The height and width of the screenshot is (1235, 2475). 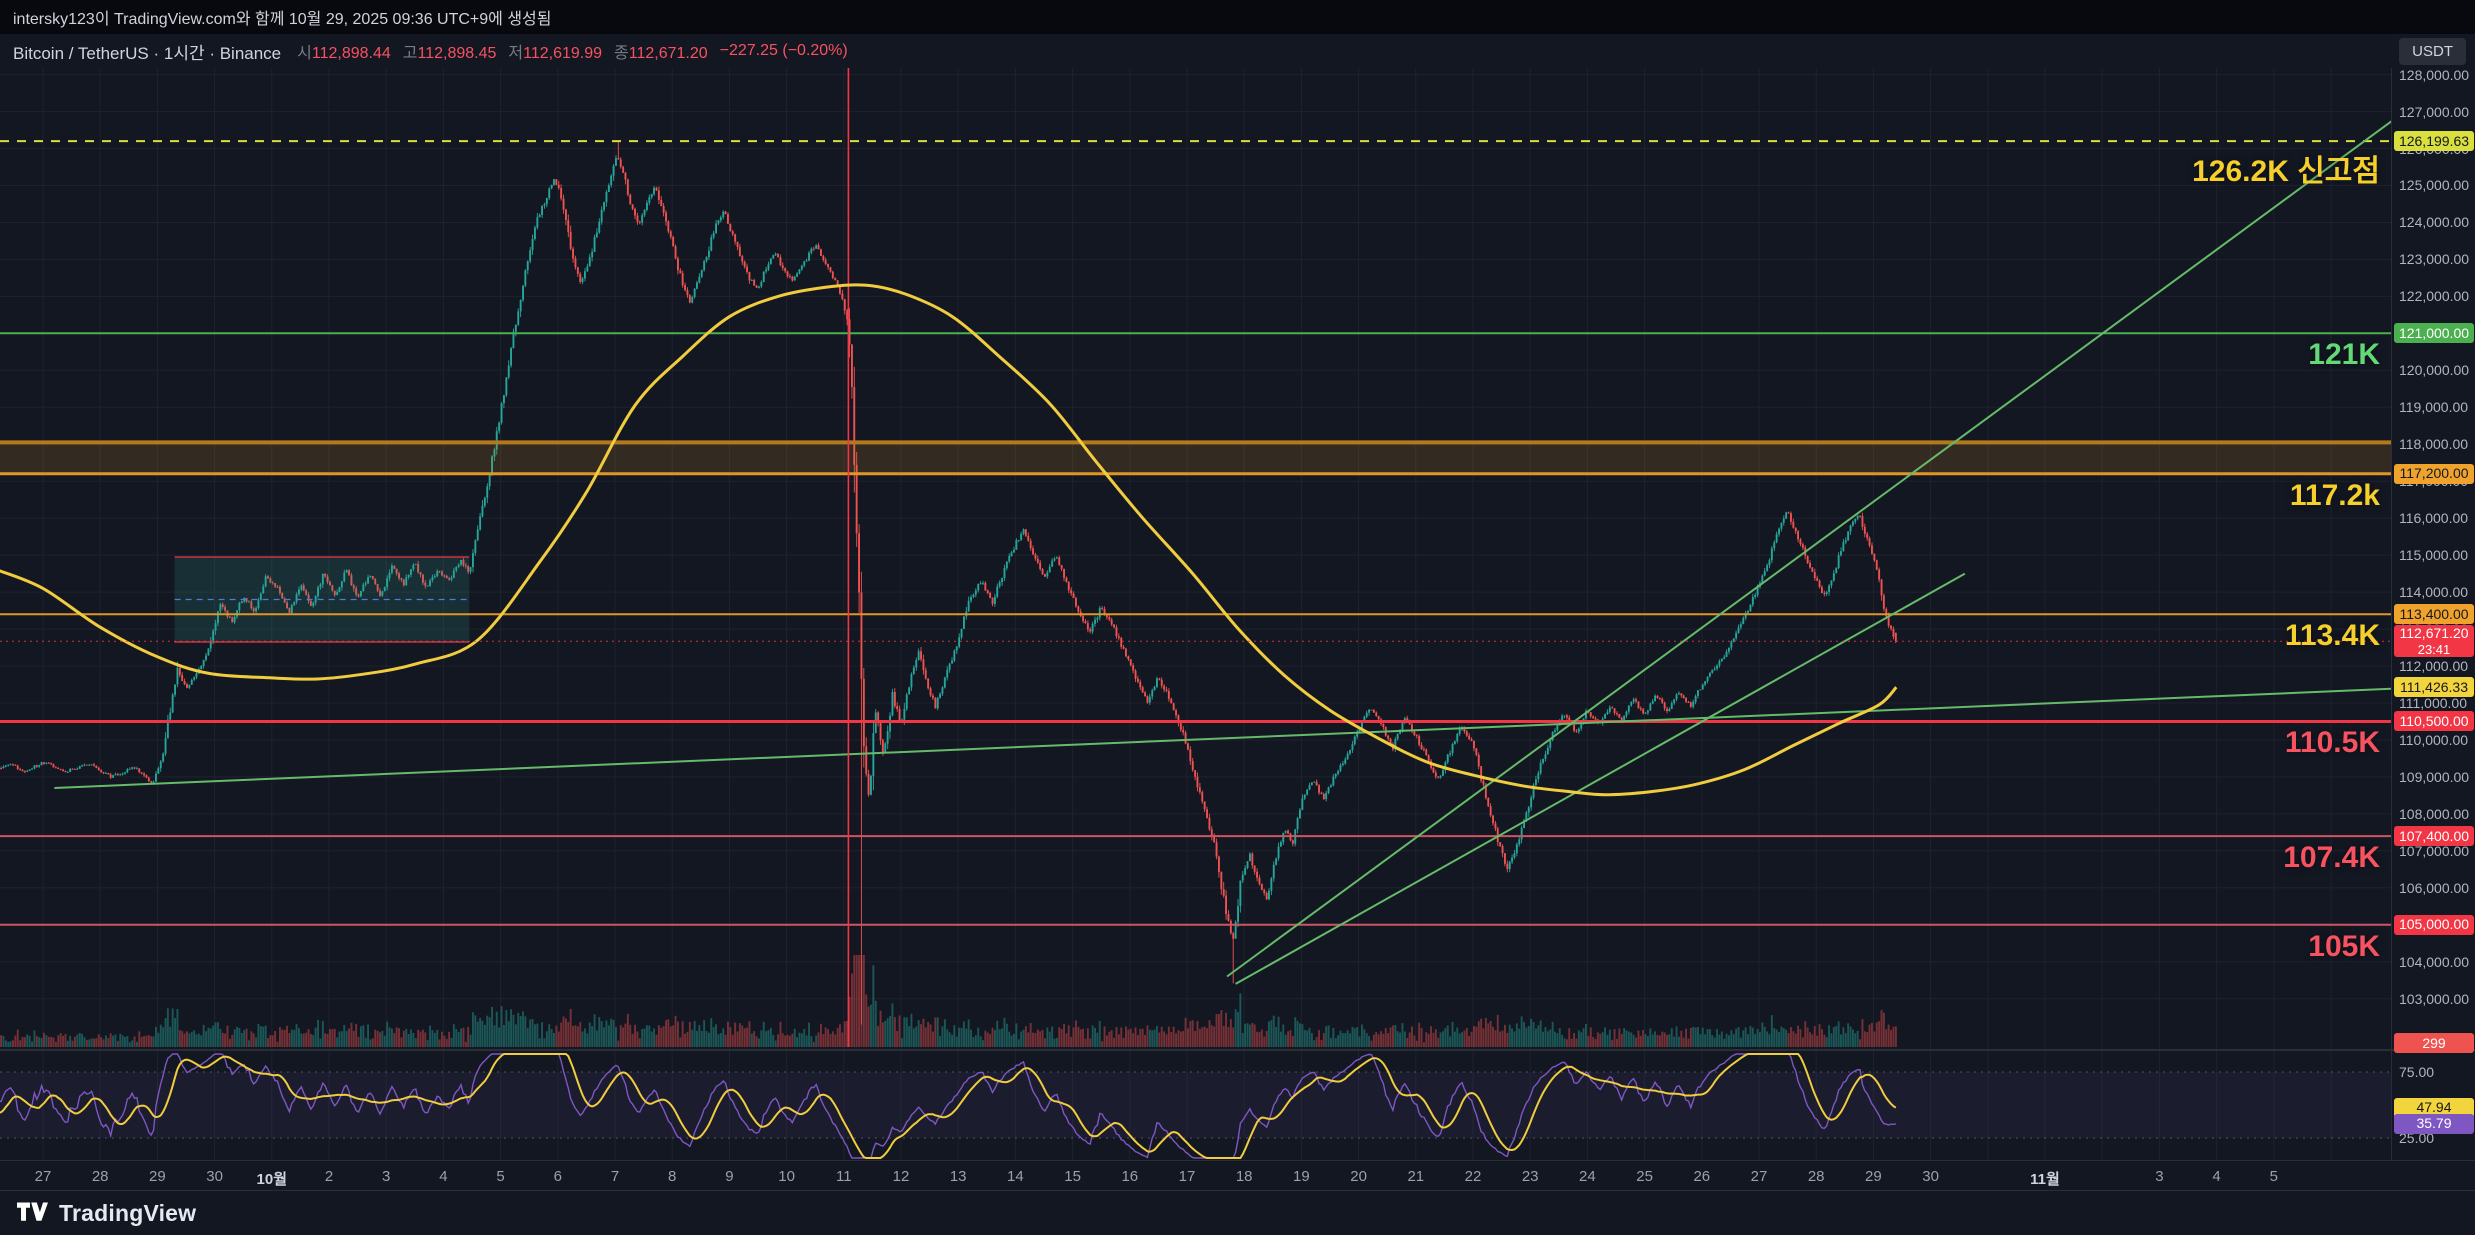 I want to click on time-label: 8, so click(x=672, y=1176).